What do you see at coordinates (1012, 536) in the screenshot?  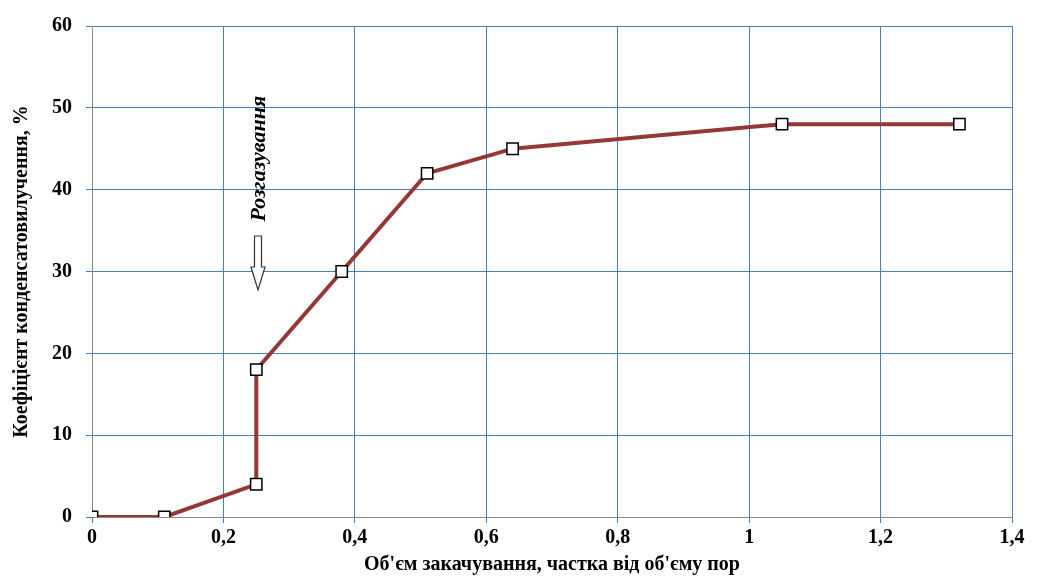 I see `x-tick-label: 1,4` at bounding box center [1012, 536].